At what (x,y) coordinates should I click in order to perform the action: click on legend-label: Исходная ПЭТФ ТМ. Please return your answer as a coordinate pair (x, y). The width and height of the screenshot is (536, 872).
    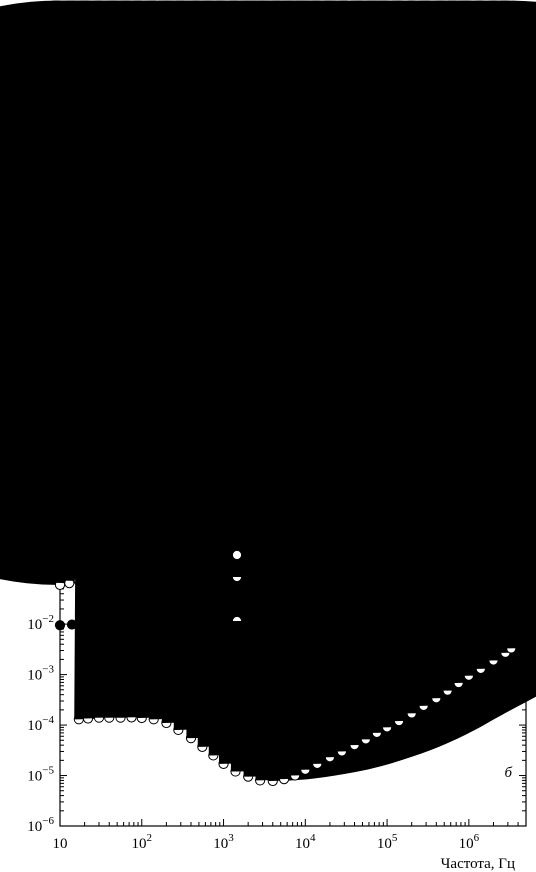
    Looking at the image, I should click on (317, 556).